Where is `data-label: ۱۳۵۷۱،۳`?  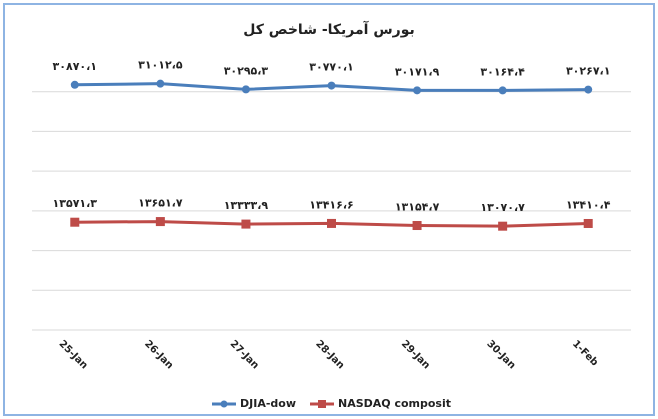
data-label: ۱۳۵۷۱،۳ is located at coordinates (75, 203).